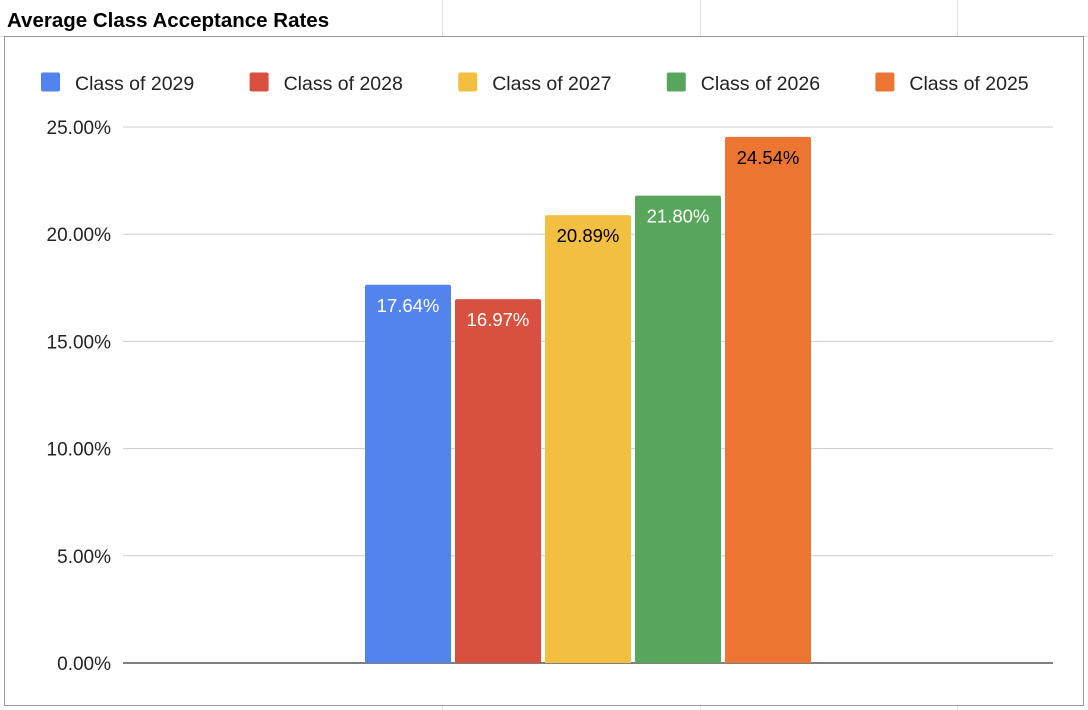 The width and height of the screenshot is (1088, 710). Describe the element at coordinates (408, 305) in the screenshot. I see `data-label: 17.64%` at that location.